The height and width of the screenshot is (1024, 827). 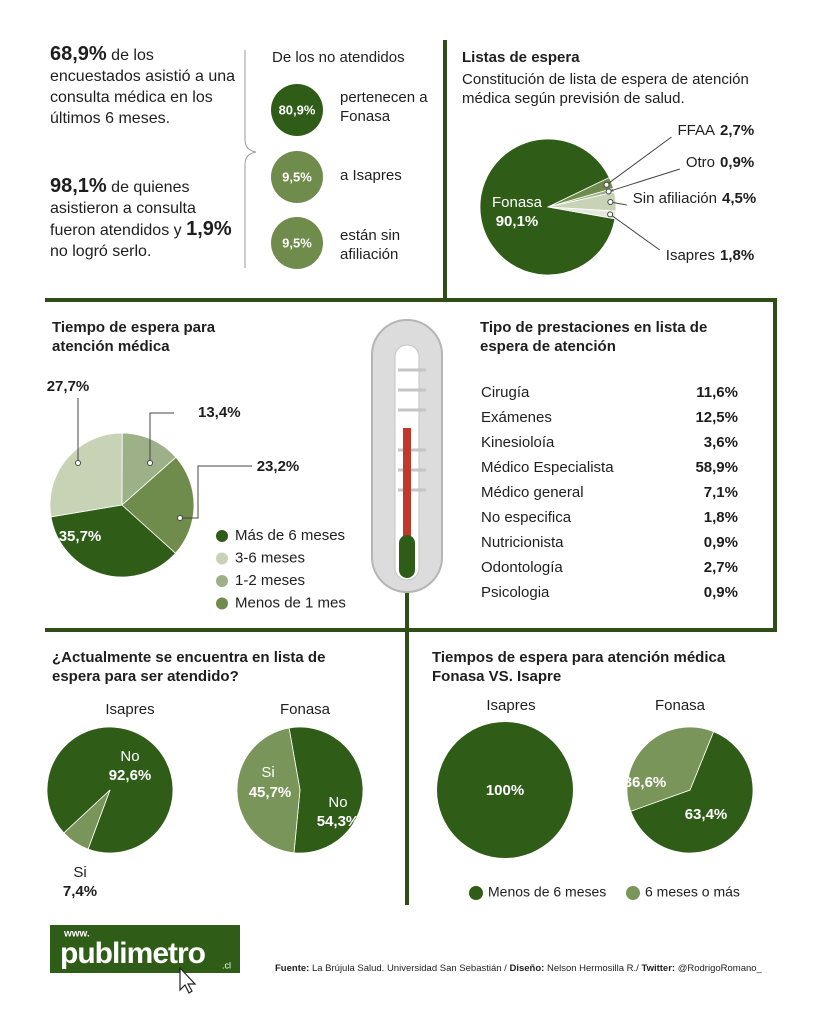 What do you see at coordinates (78, 186) in the screenshot?
I see `stat-value: 98,1%` at bounding box center [78, 186].